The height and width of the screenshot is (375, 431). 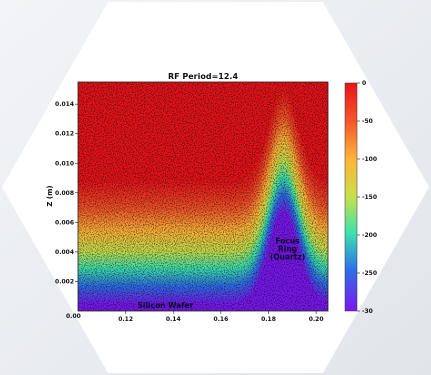 I want to click on focus-ring-annotation: Ring, so click(x=287, y=248).